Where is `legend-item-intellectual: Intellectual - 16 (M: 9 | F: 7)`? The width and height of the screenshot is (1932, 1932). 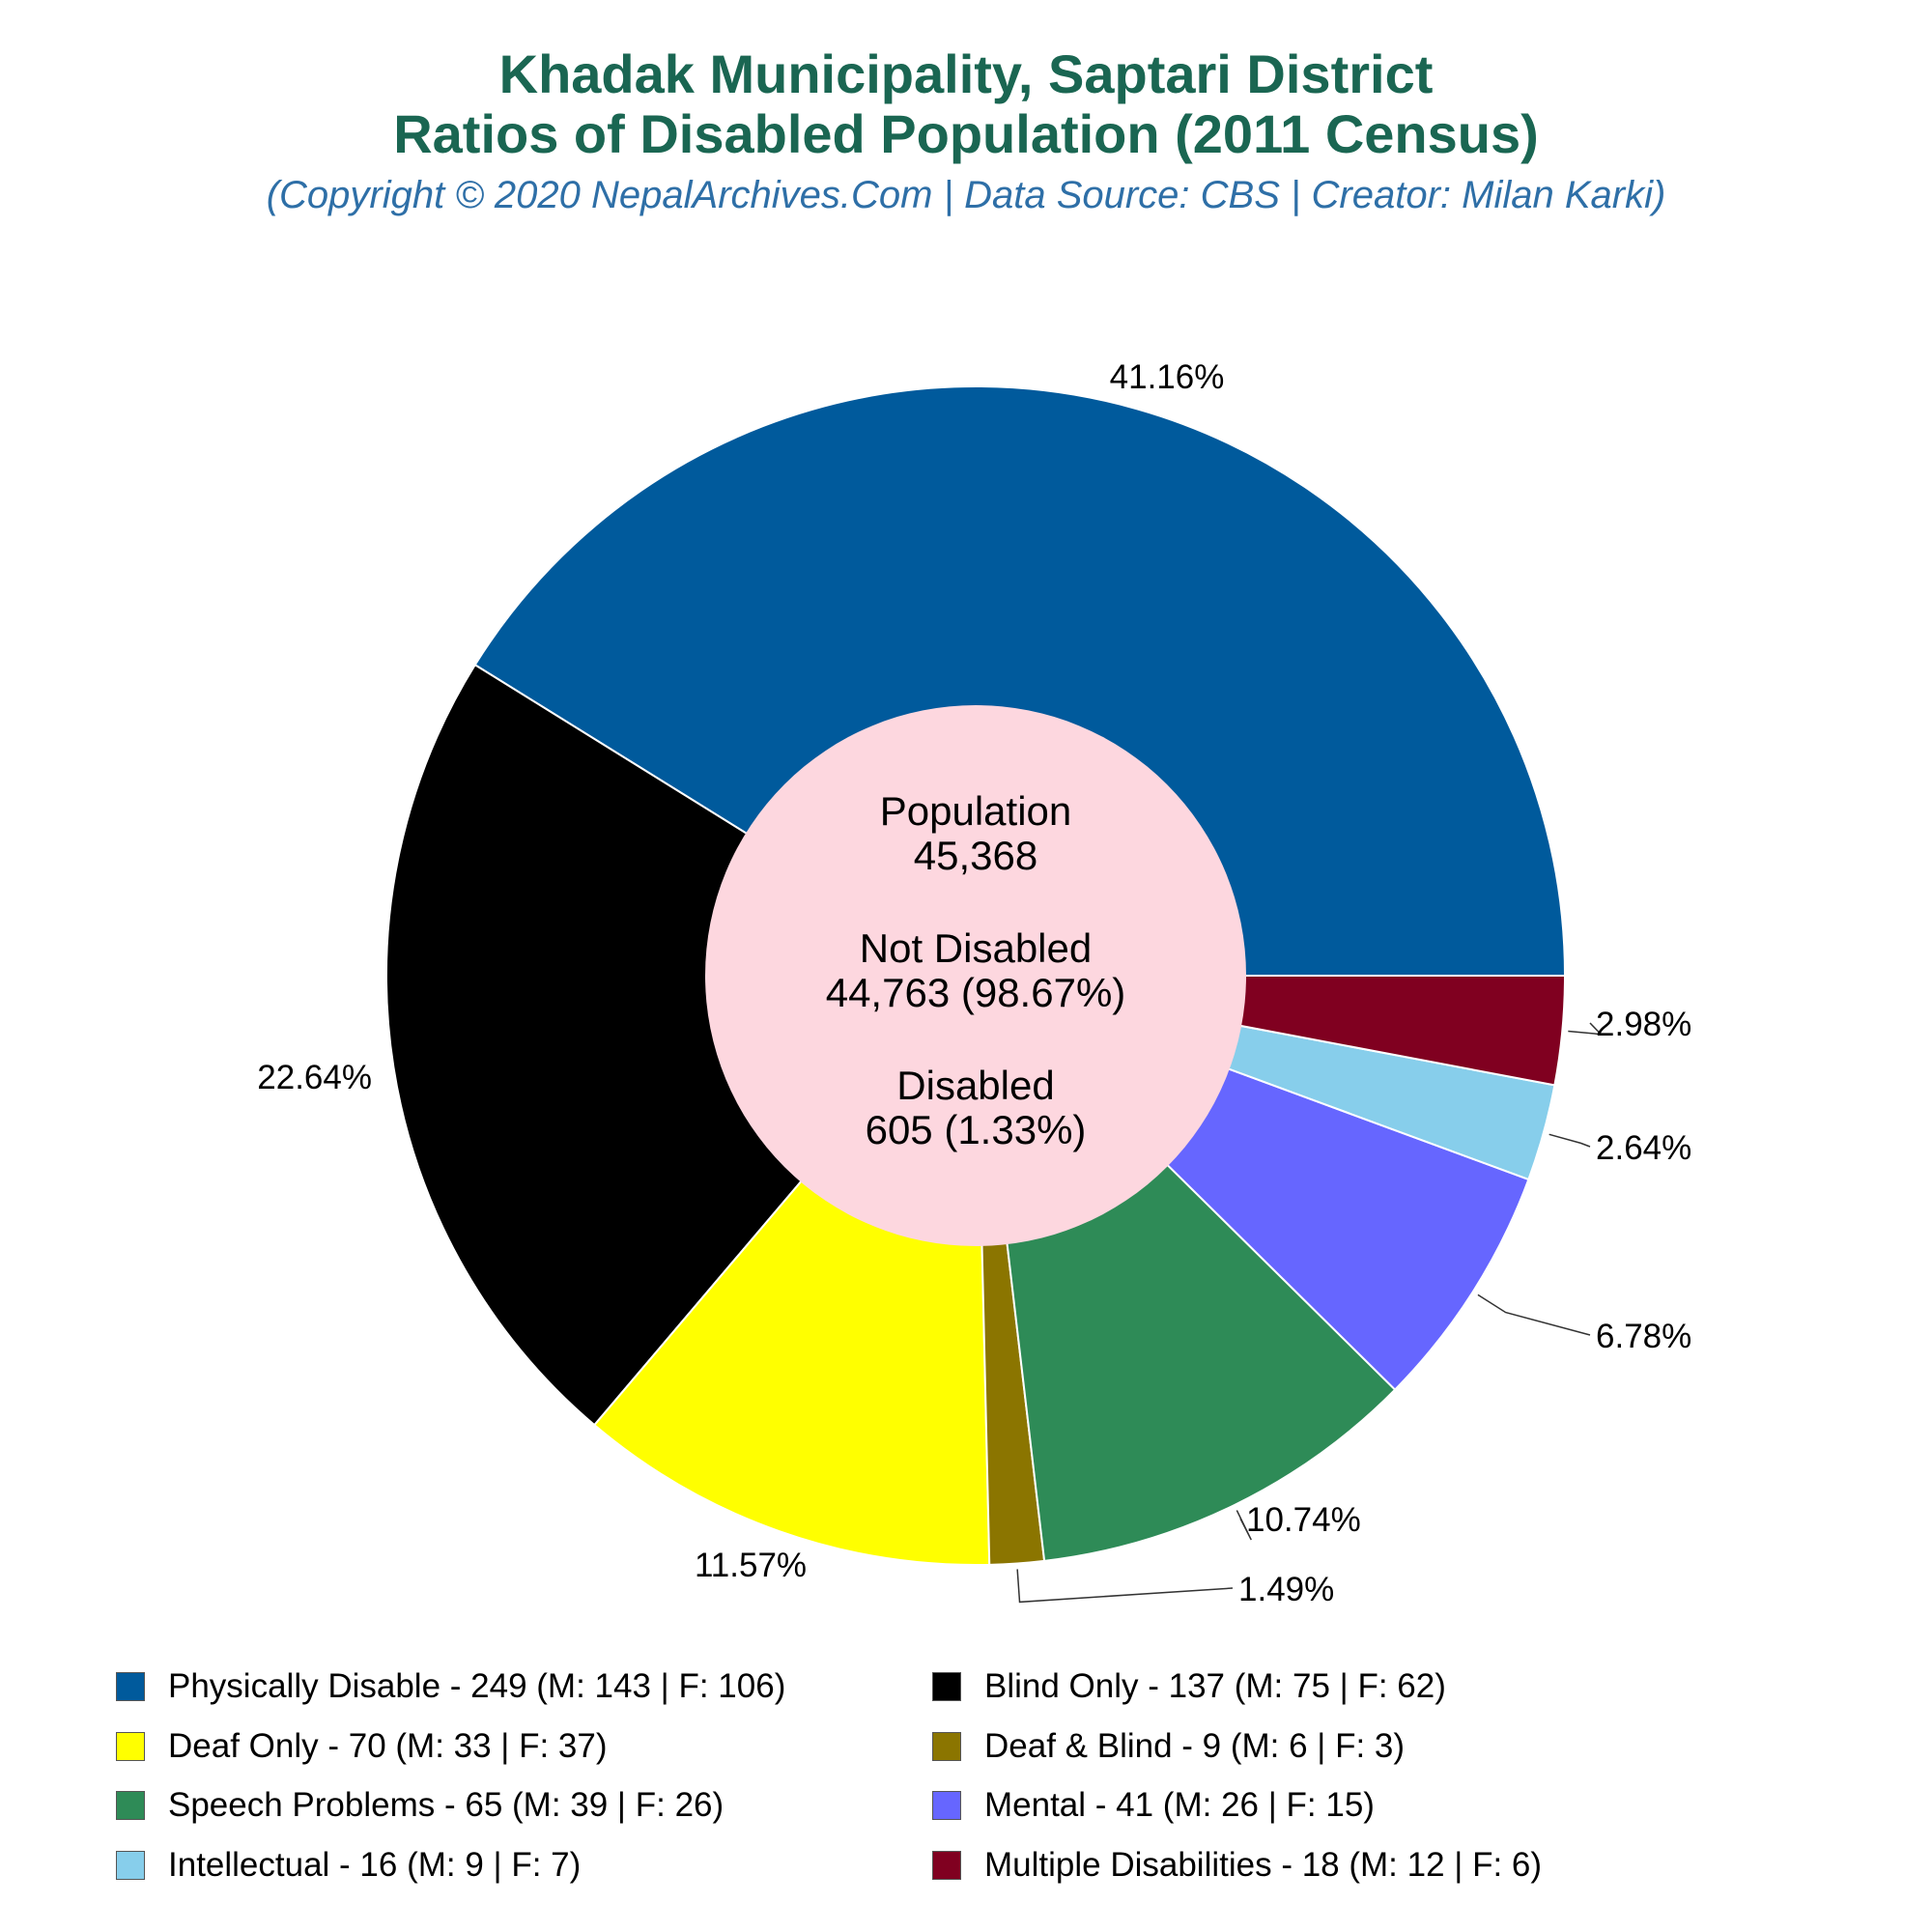
legend-item-intellectual: Intellectual - 16 (M: 9 | F: 7) is located at coordinates (348, 1865).